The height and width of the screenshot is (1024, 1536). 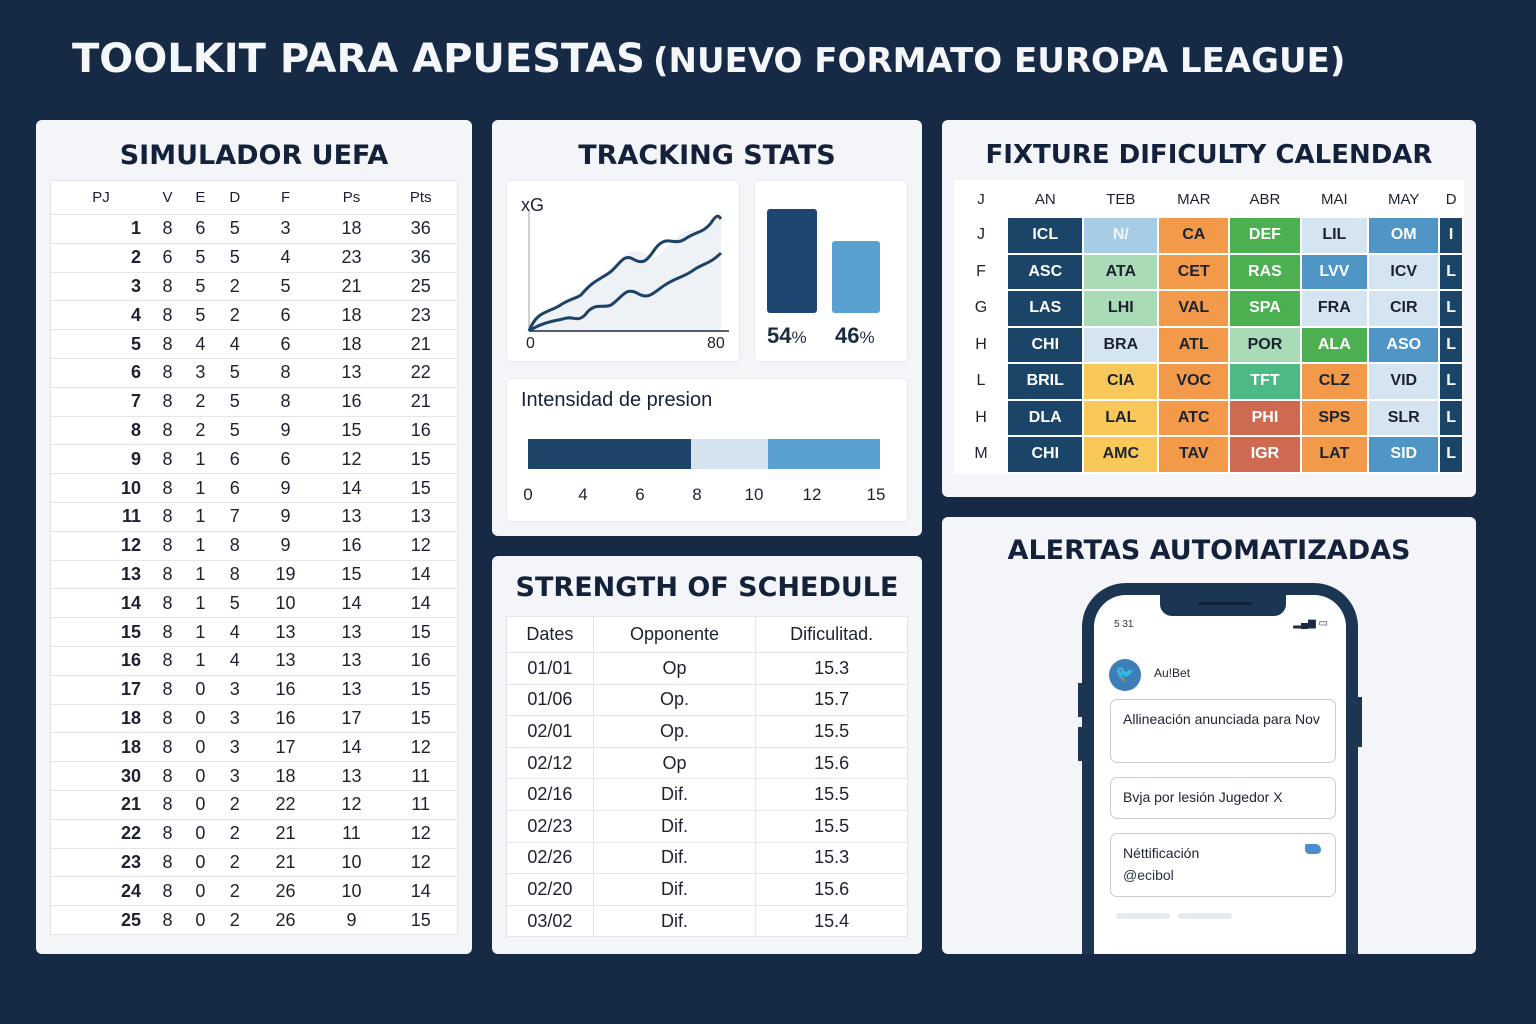 What do you see at coordinates (1265, 308) in the screenshot?
I see `fixture-cell: SPA` at bounding box center [1265, 308].